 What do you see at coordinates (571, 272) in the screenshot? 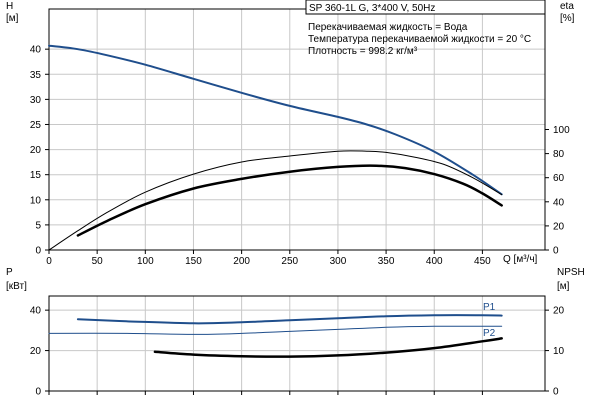
I see `bottom-right-axis-label-line1: NPSH` at bounding box center [571, 272].